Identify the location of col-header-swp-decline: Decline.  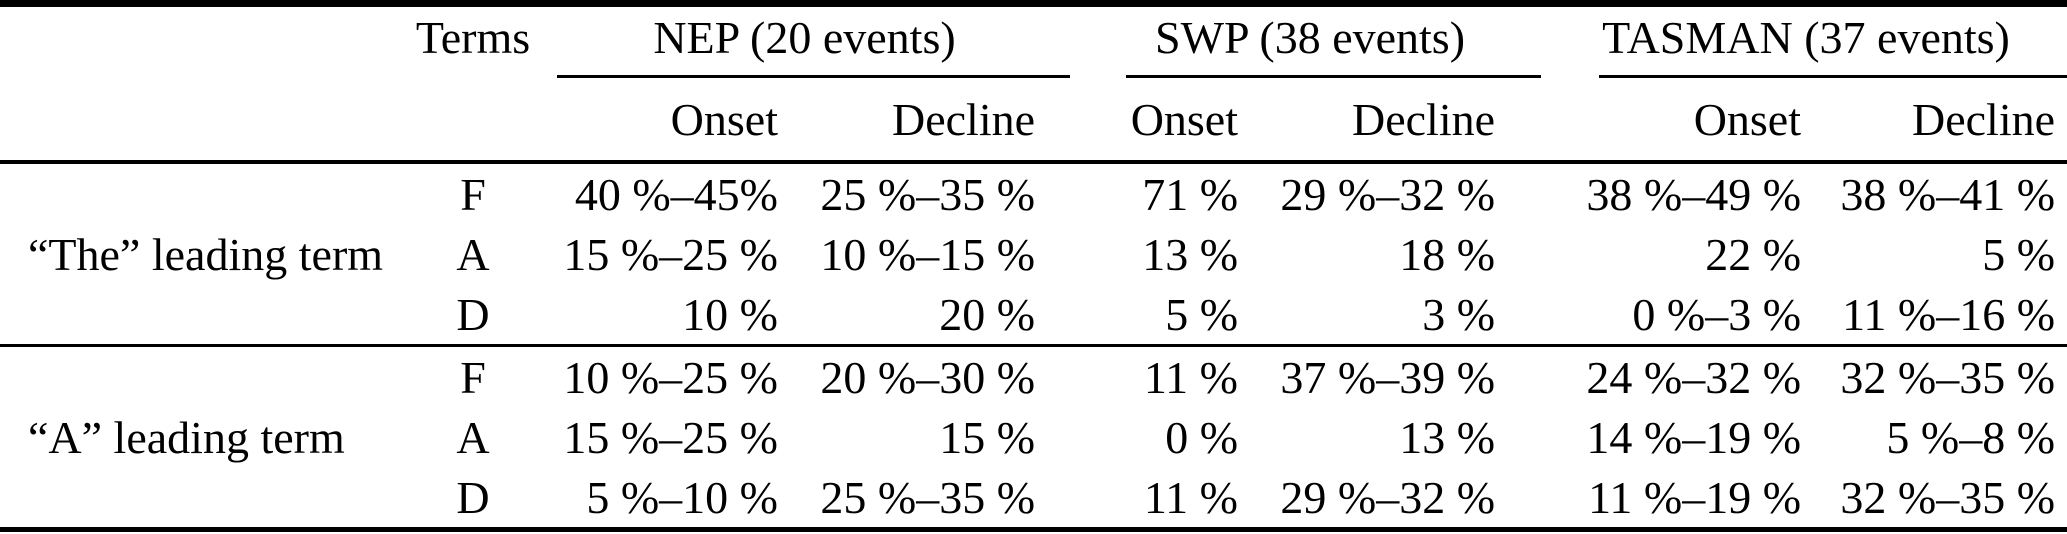
(1398, 121).